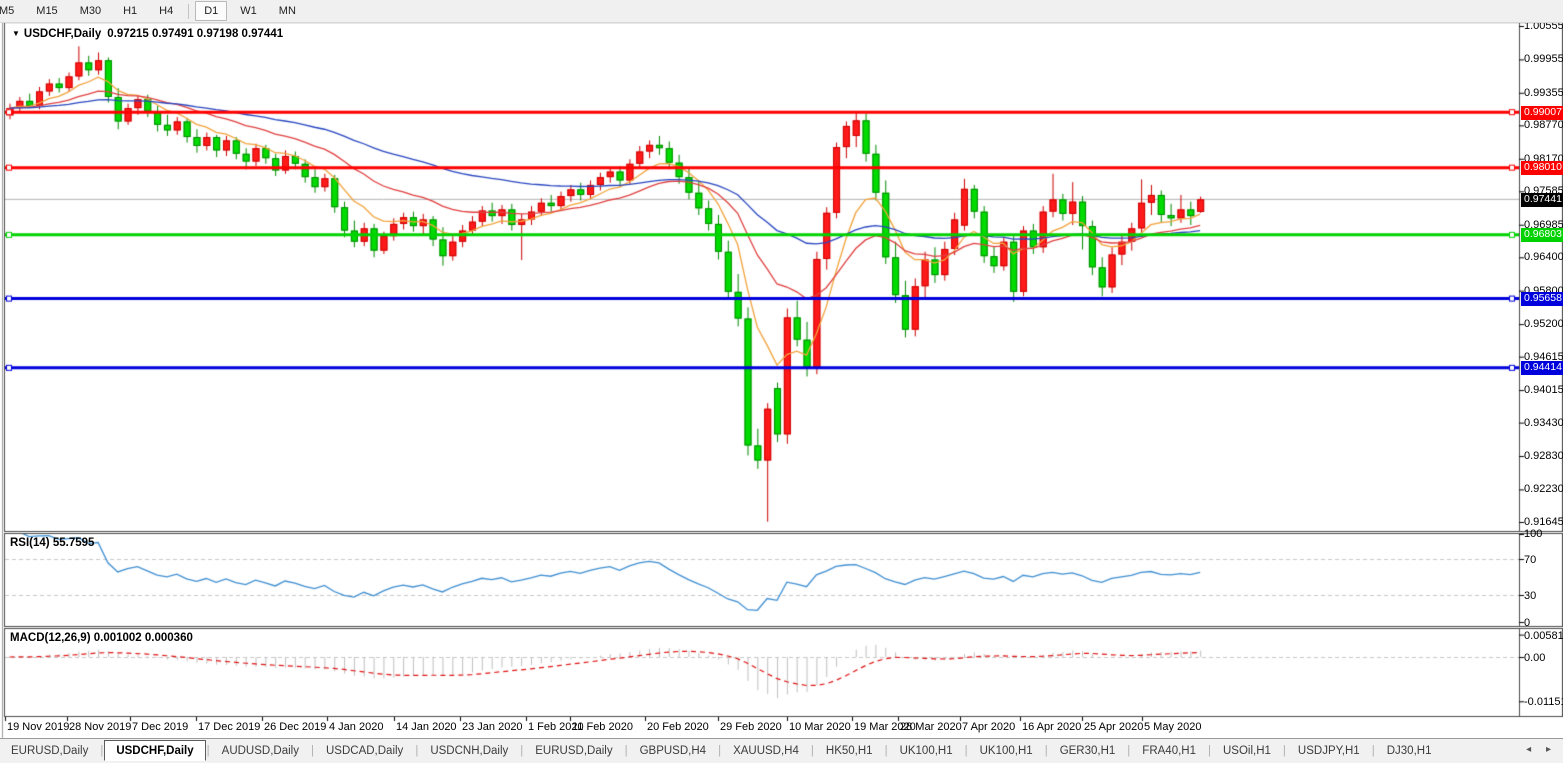 The width and height of the screenshot is (1563, 763). What do you see at coordinates (1542, 235) in the screenshot?
I see `hline-price-tag: 0.96803` at bounding box center [1542, 235].